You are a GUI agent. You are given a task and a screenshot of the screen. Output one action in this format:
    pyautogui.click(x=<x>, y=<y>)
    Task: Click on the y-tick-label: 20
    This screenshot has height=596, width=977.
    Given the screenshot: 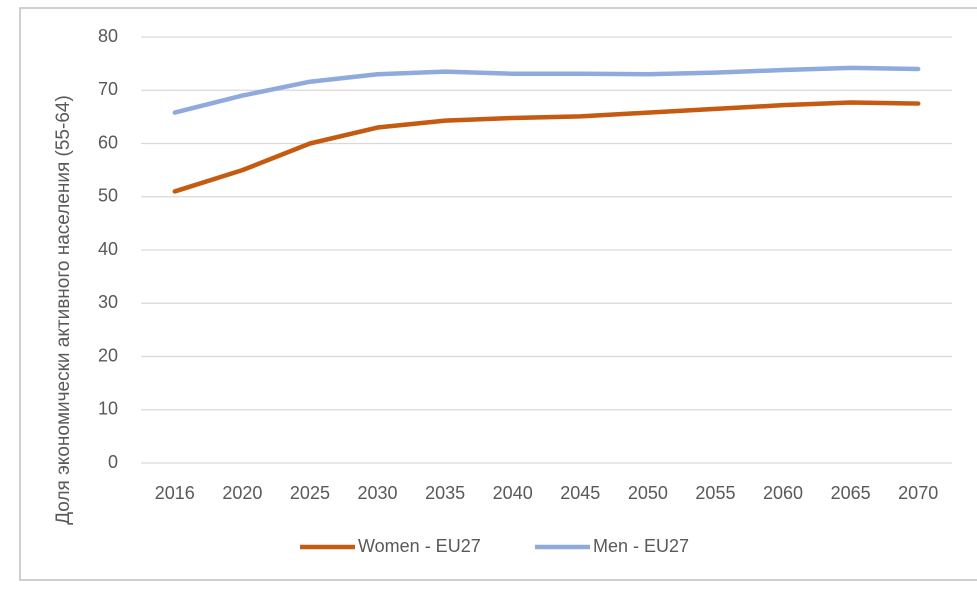 What is the action you would take?
    pyautogui.click(x=108, y=355)
    